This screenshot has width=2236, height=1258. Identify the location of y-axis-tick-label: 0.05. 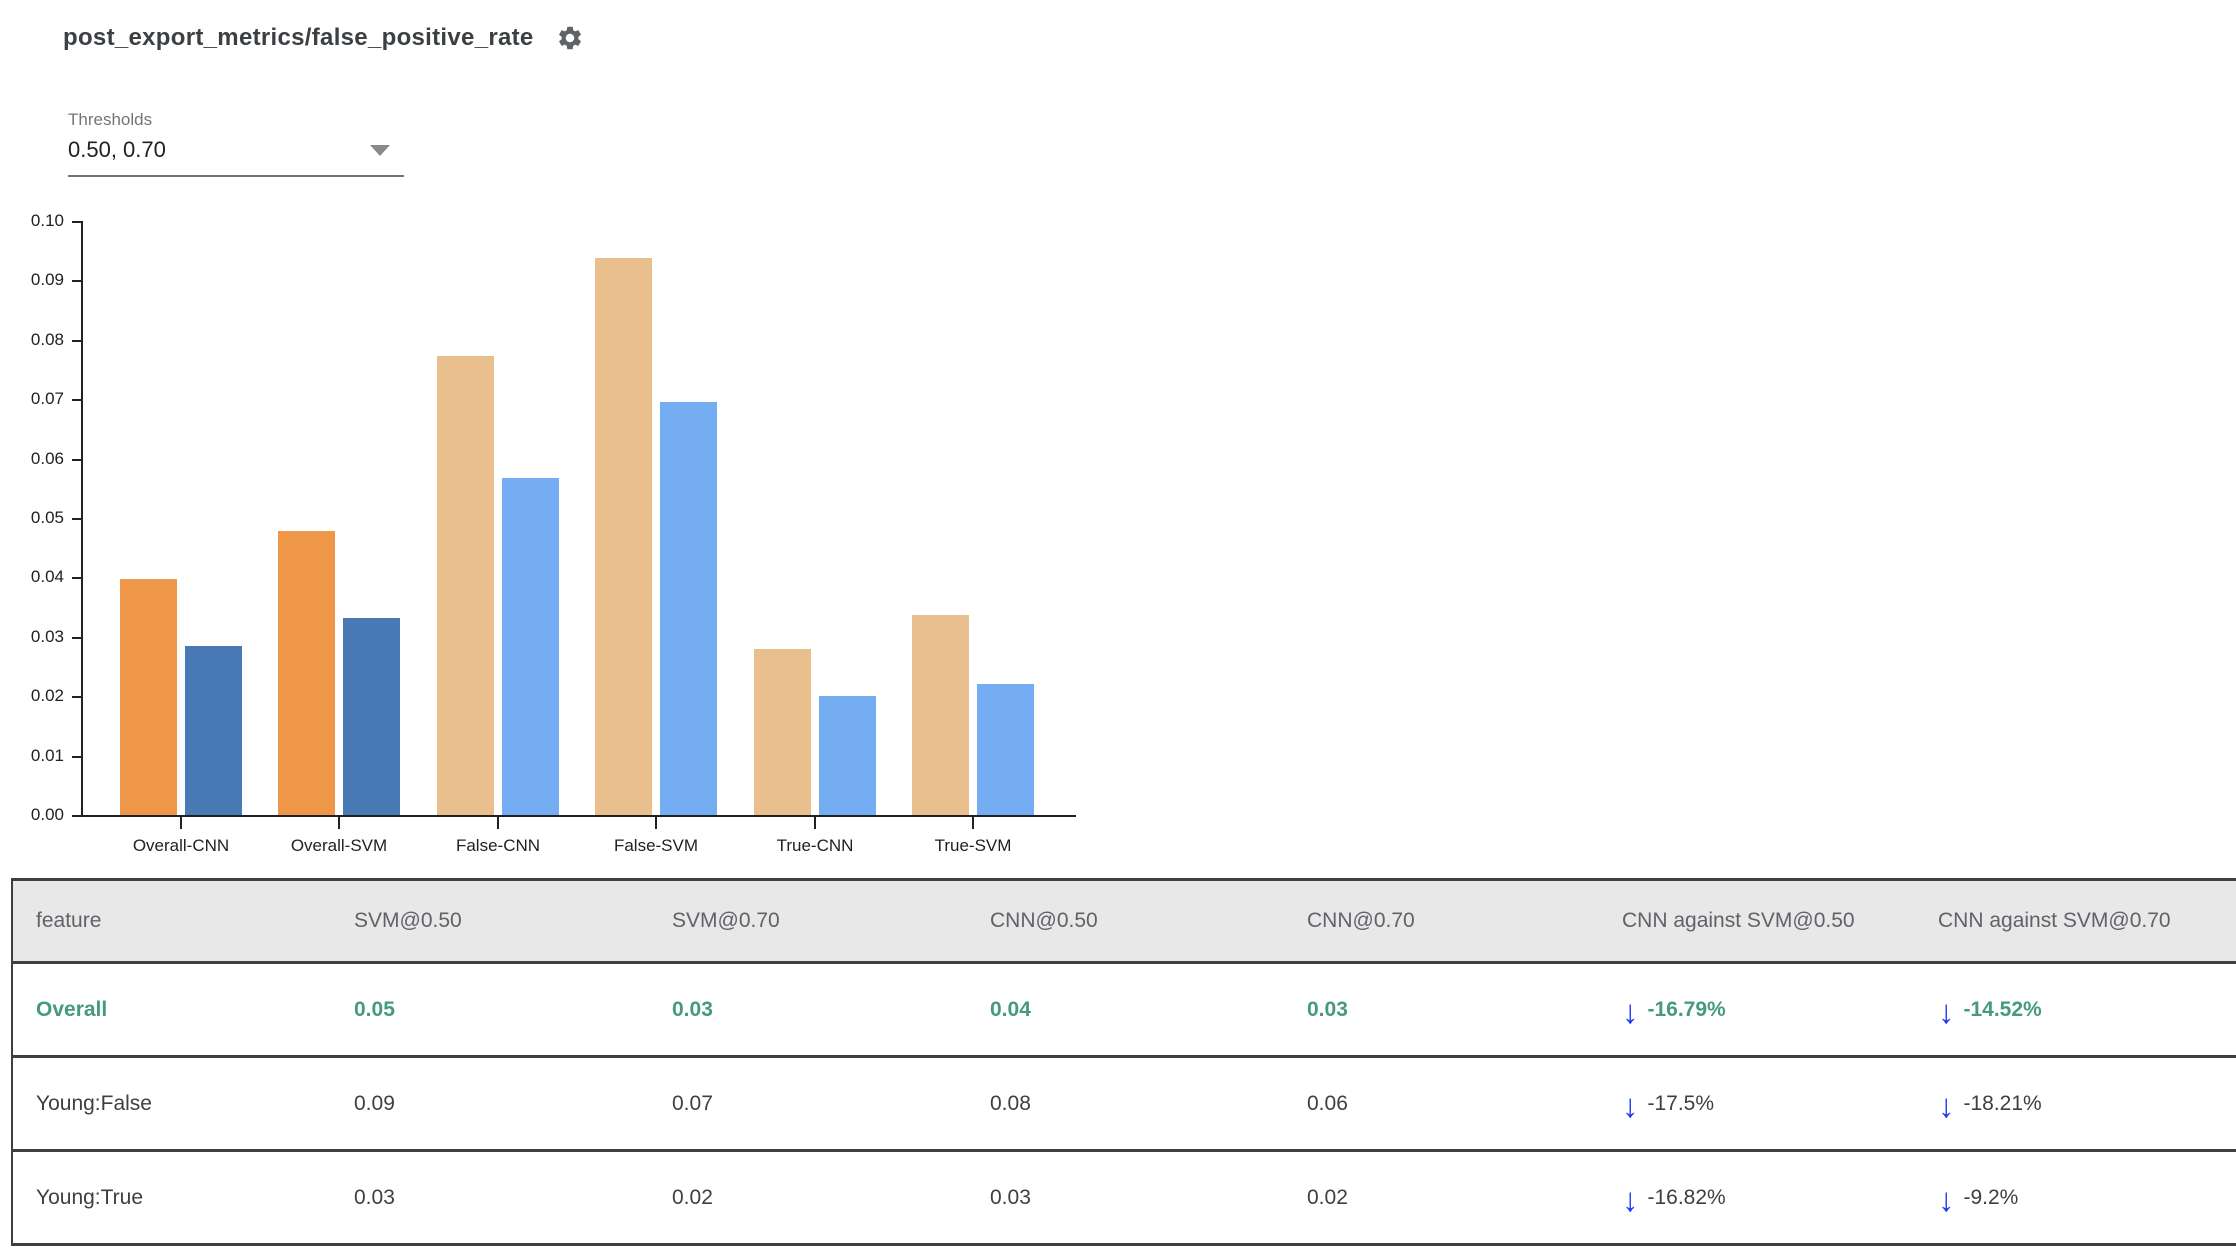
(47, 517).